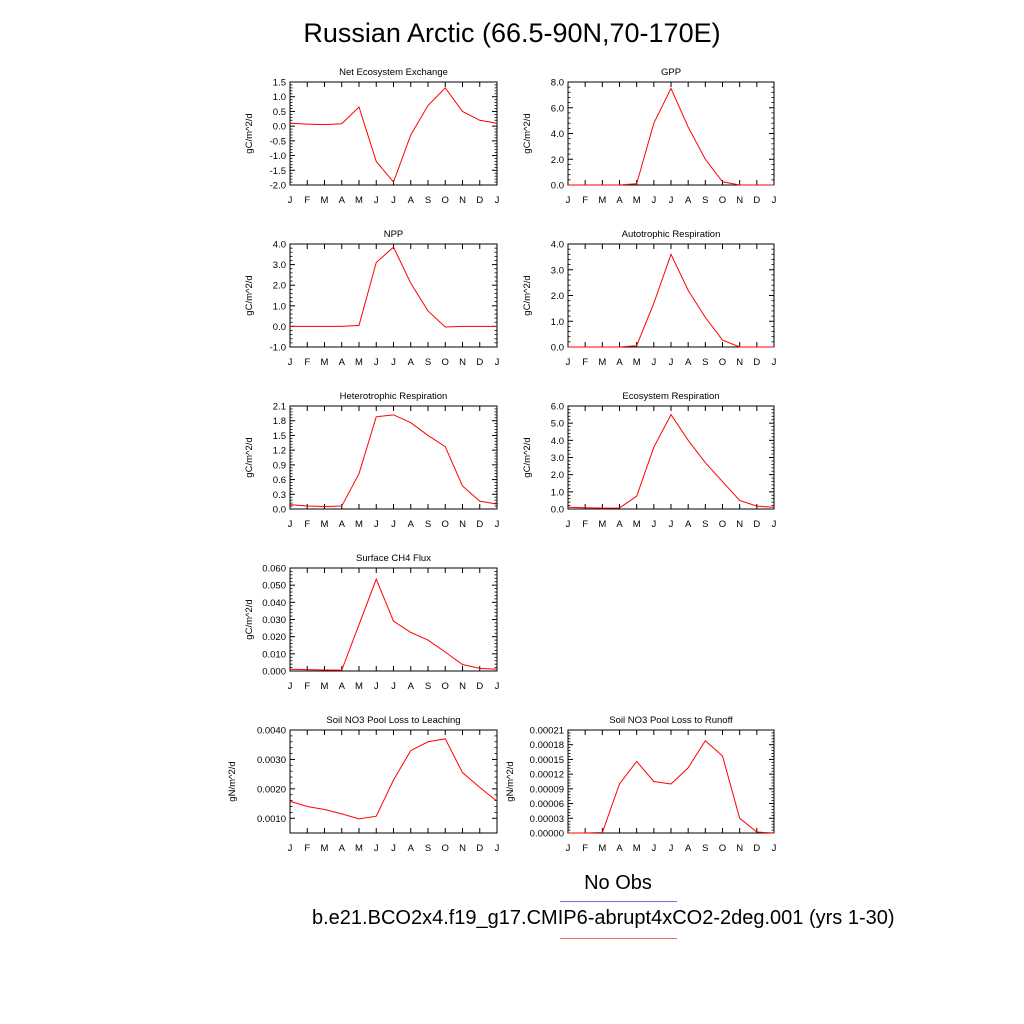 Image resolution: width=1024 pixels, height=1024 pixels. Describe the element at coordinates (278, 171) in the screenshot. I see `y-tick-label: -1.5` at that location.